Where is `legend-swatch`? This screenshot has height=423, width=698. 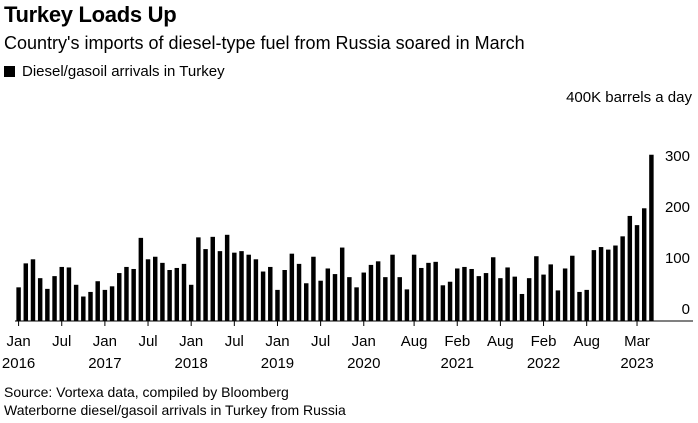
legend-swatch is located at coordinates (9, 71).